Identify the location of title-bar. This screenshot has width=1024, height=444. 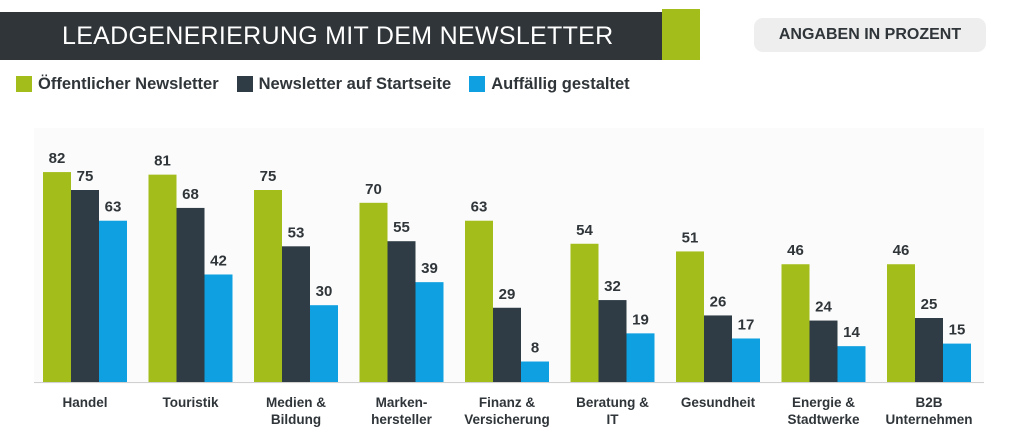
(331, 36).